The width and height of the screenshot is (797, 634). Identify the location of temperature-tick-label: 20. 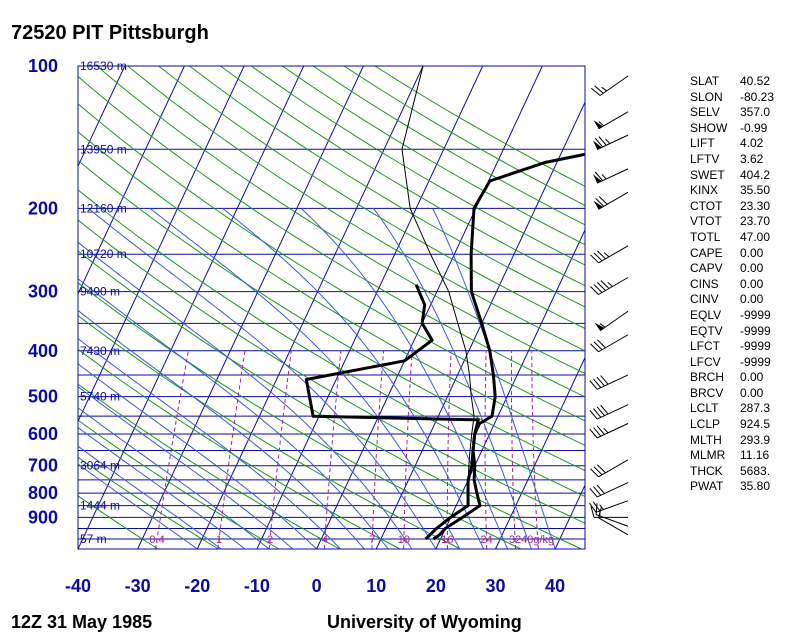
(436, 586).